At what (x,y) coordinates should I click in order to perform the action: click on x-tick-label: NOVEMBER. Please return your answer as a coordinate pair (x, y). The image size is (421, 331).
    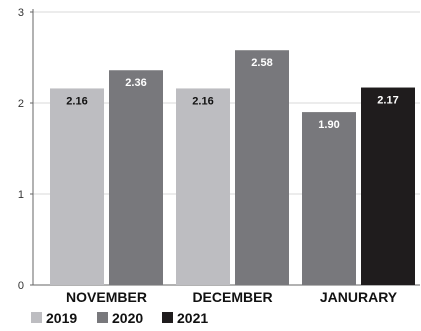
    Looking at the image, I should click on (106, 297).